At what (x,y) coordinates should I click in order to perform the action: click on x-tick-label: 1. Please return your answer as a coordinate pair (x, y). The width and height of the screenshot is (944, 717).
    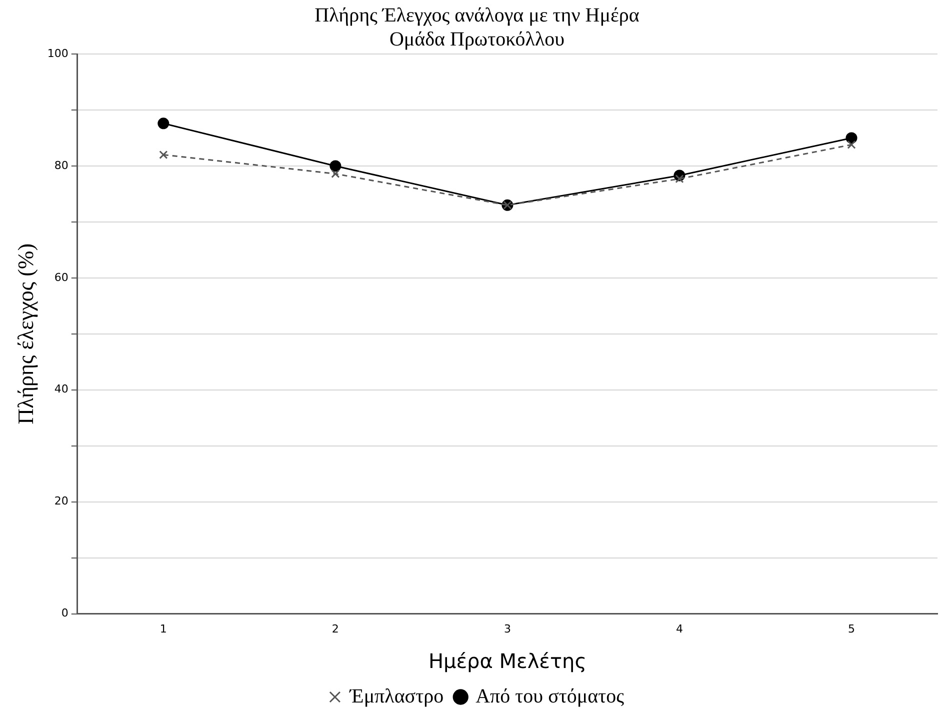
    Looking at the image, I should click on (163, 629).